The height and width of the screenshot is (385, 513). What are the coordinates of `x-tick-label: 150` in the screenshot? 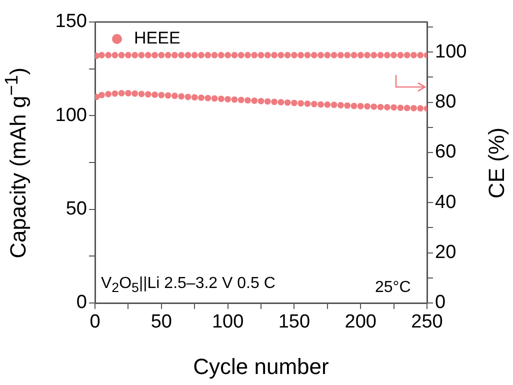 It's located at (294, 322).